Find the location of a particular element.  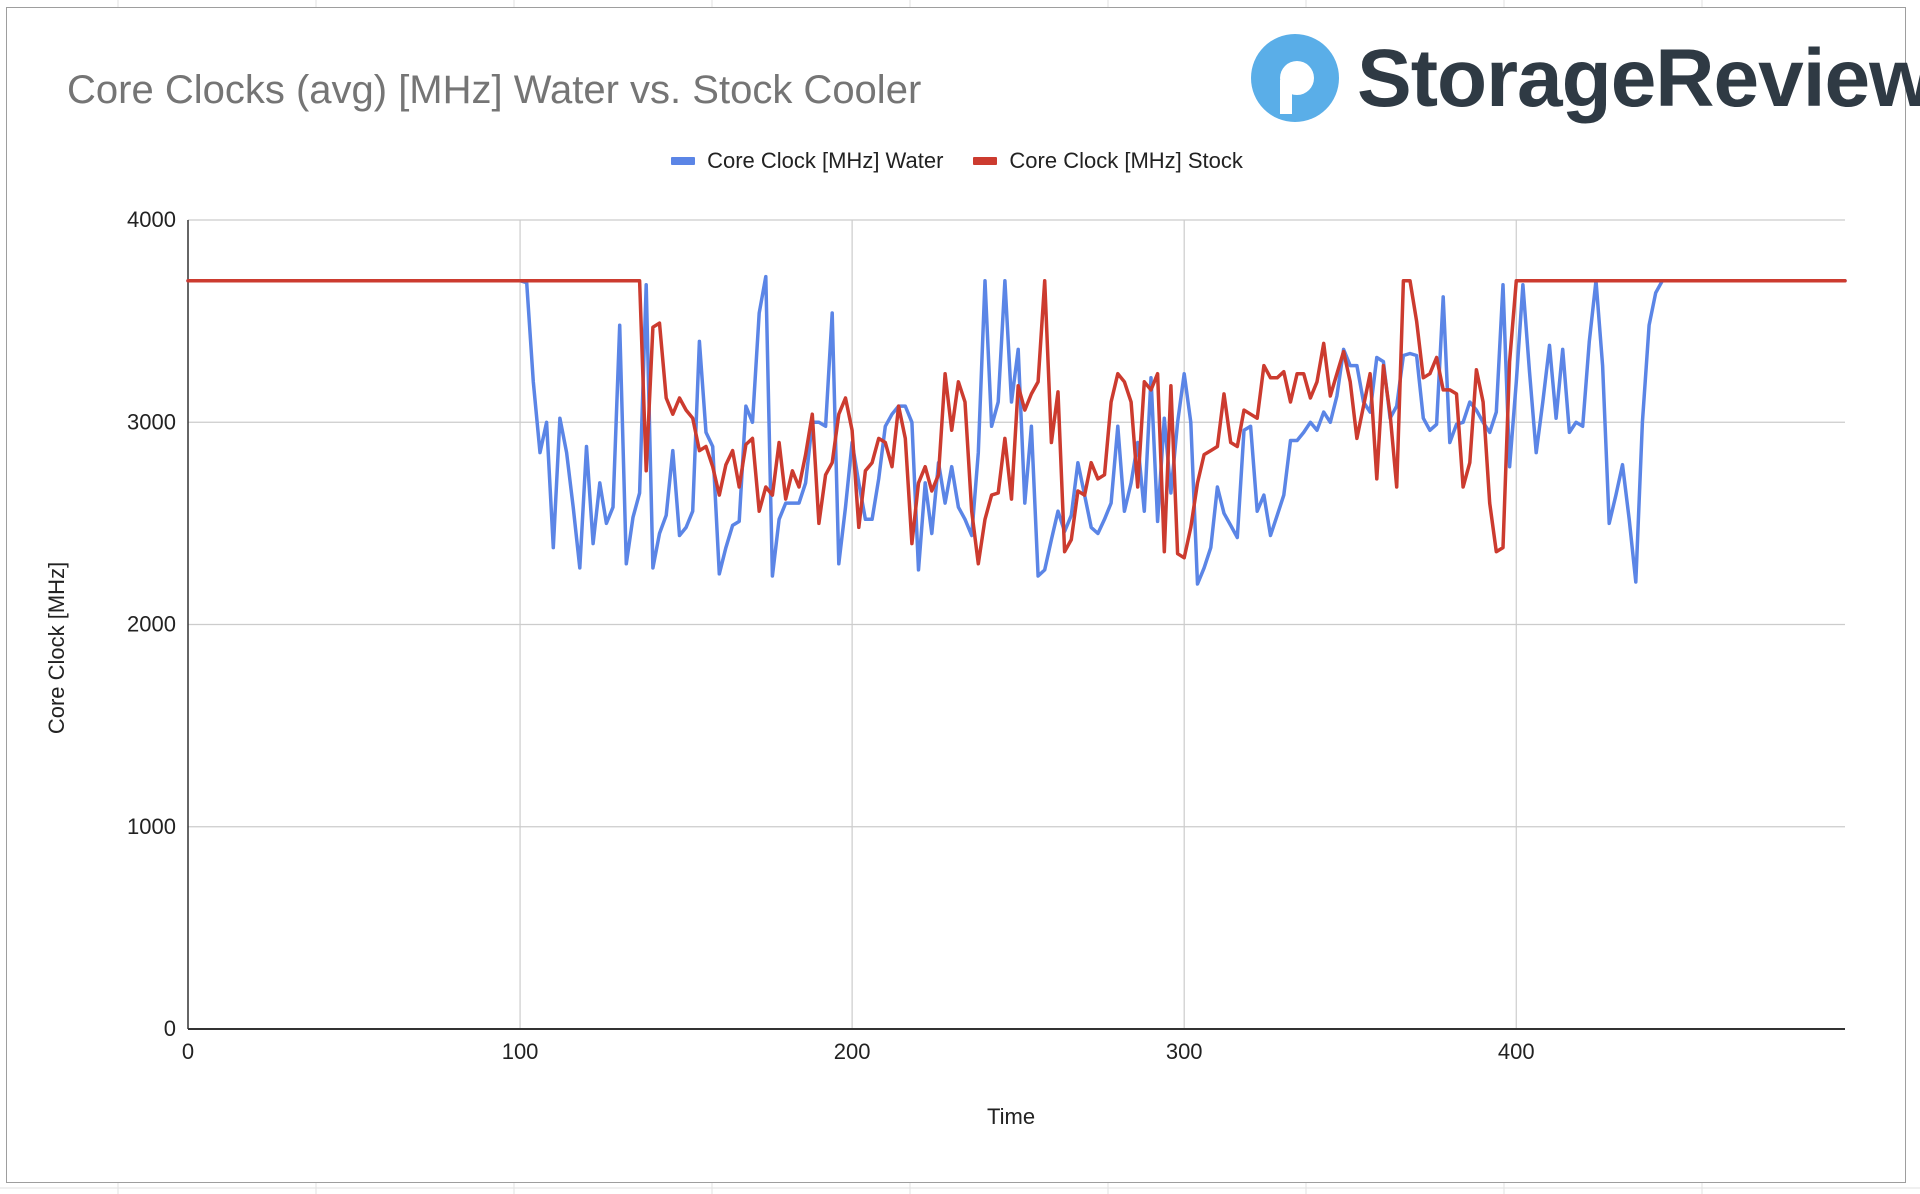

y-tick-label: 4000 is located at coordinates (151, 219).